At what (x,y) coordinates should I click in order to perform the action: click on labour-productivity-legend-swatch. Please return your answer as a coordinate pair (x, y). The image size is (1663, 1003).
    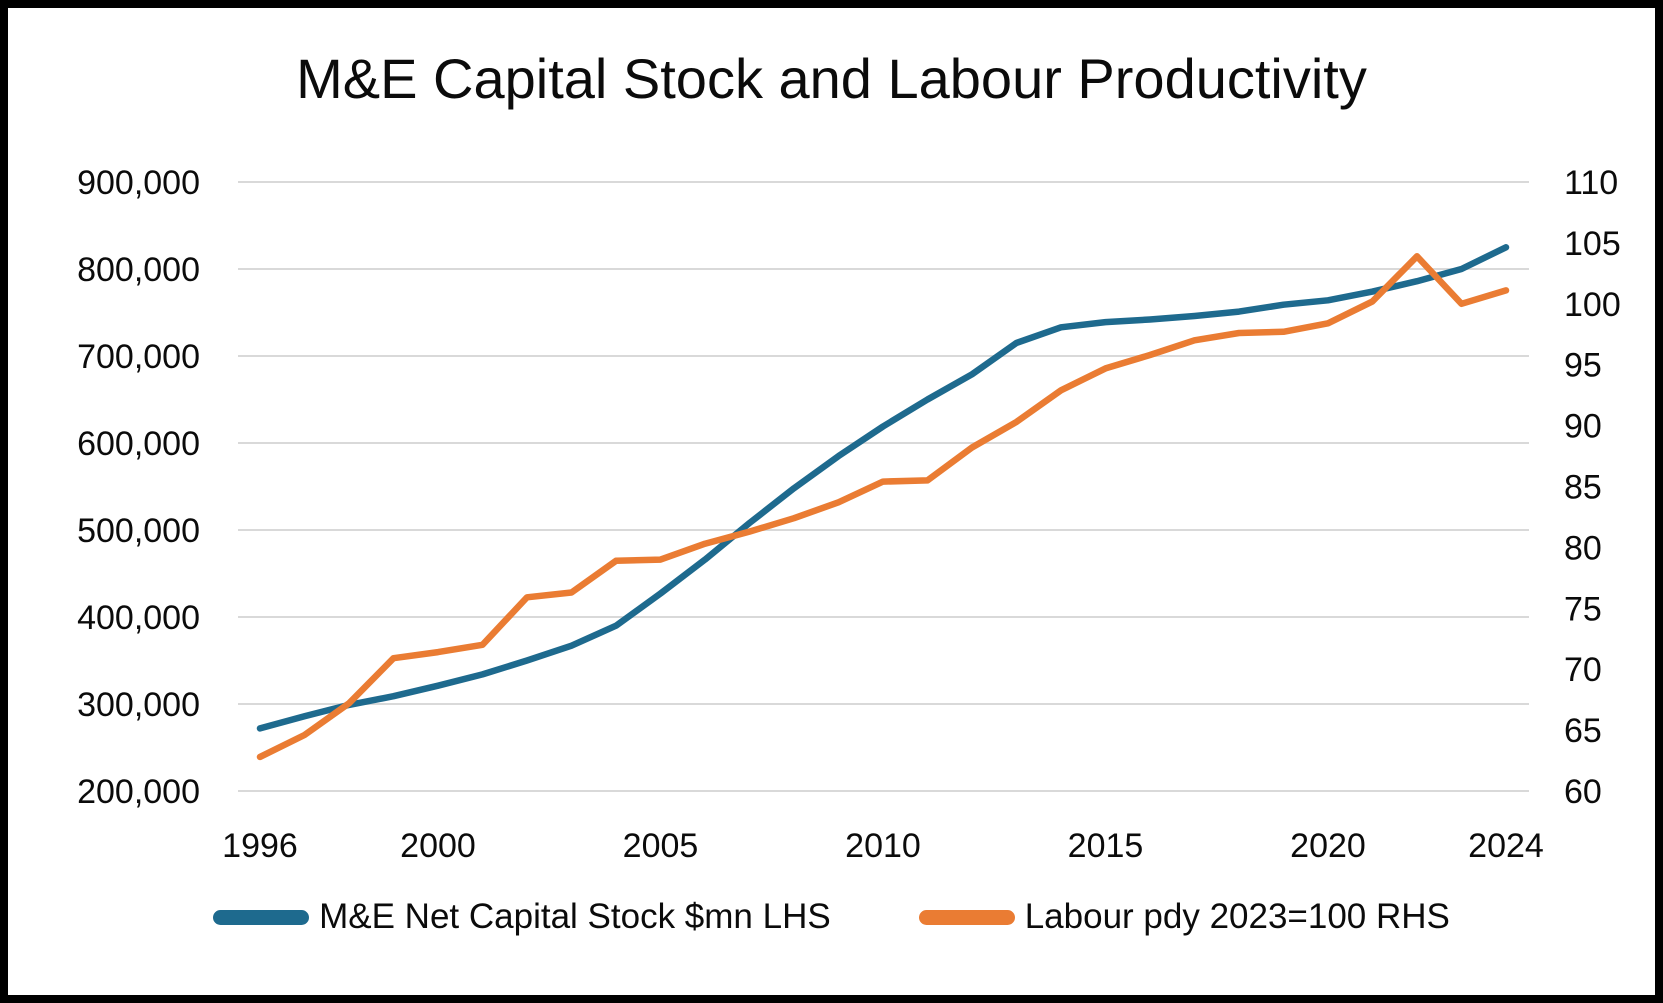
    Looking at the image, I should click on (966, 917).